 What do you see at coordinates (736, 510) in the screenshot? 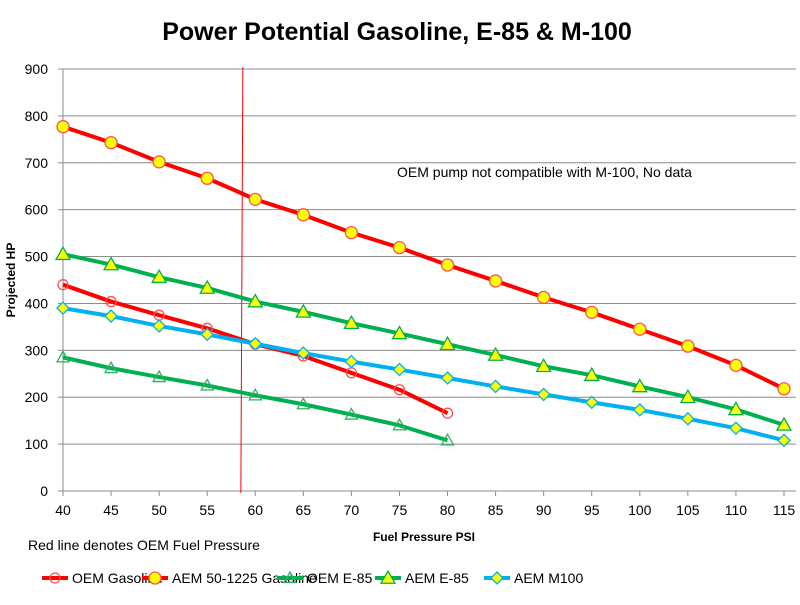
I see `x-tick-label: 110` at bounding box center [736, 510].